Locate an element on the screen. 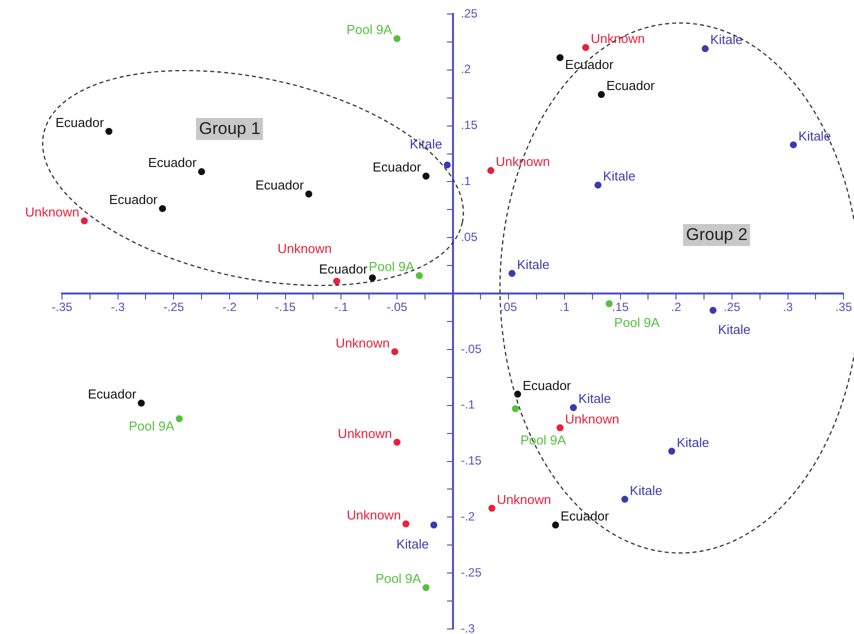  series-label: Ecuador is located at coordinates (589, 64).